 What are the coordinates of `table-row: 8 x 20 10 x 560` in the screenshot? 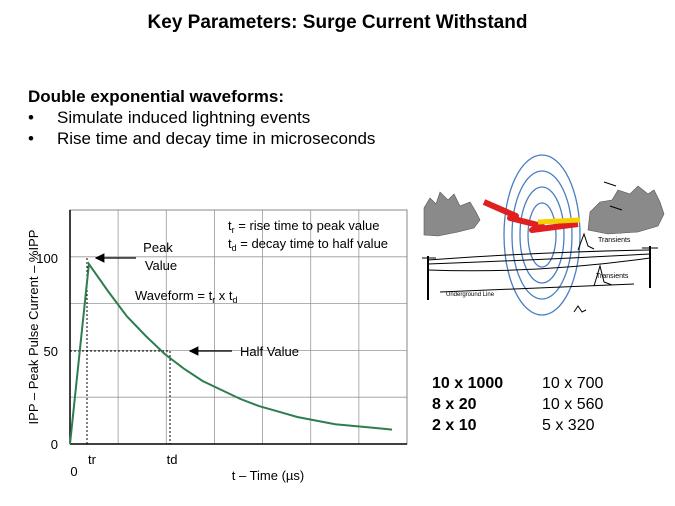 It's located at (517, 404).